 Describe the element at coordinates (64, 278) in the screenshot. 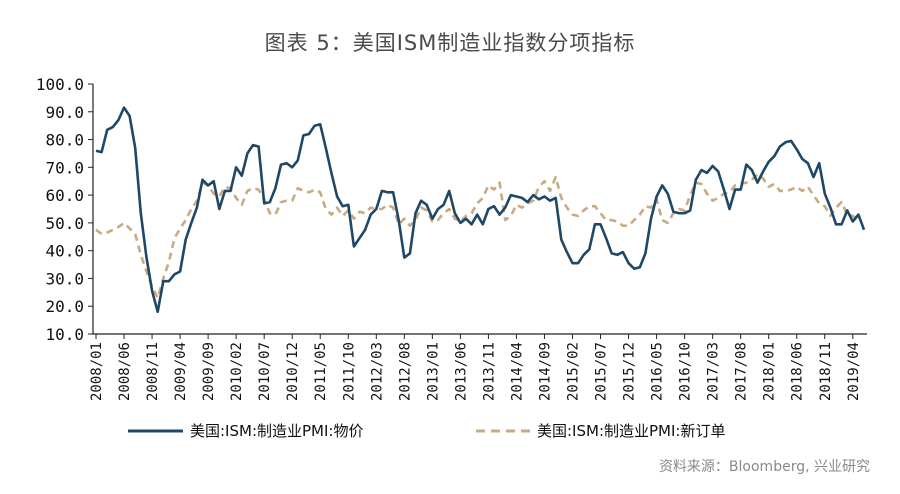

I see `y-tick-label: 30.0` at that location.